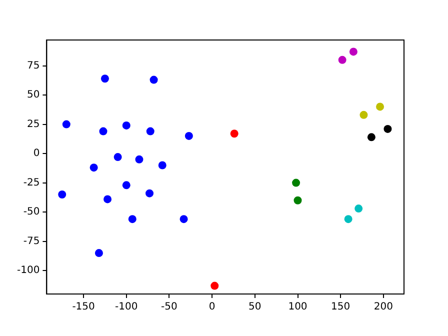  Describe the element at coordinates (298, 307) in the screenshot. I see `x-tick-label: 100` at that location.